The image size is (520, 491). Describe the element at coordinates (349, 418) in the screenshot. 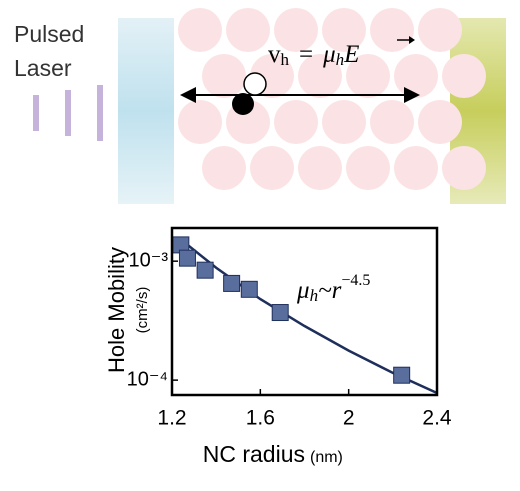

I see `x-tick-label: 2` at that location.